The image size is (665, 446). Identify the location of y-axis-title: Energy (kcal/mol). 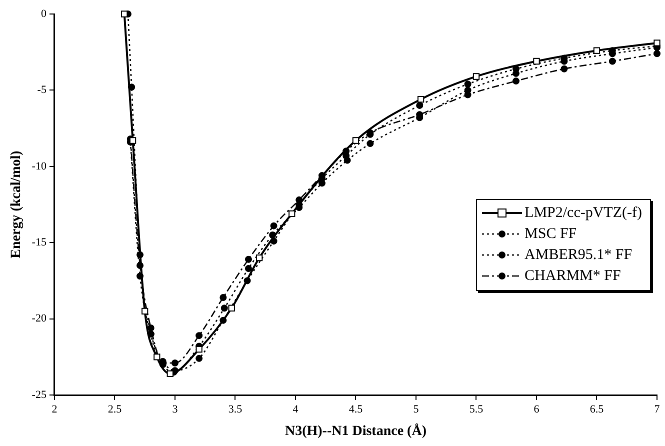
(16, 204).